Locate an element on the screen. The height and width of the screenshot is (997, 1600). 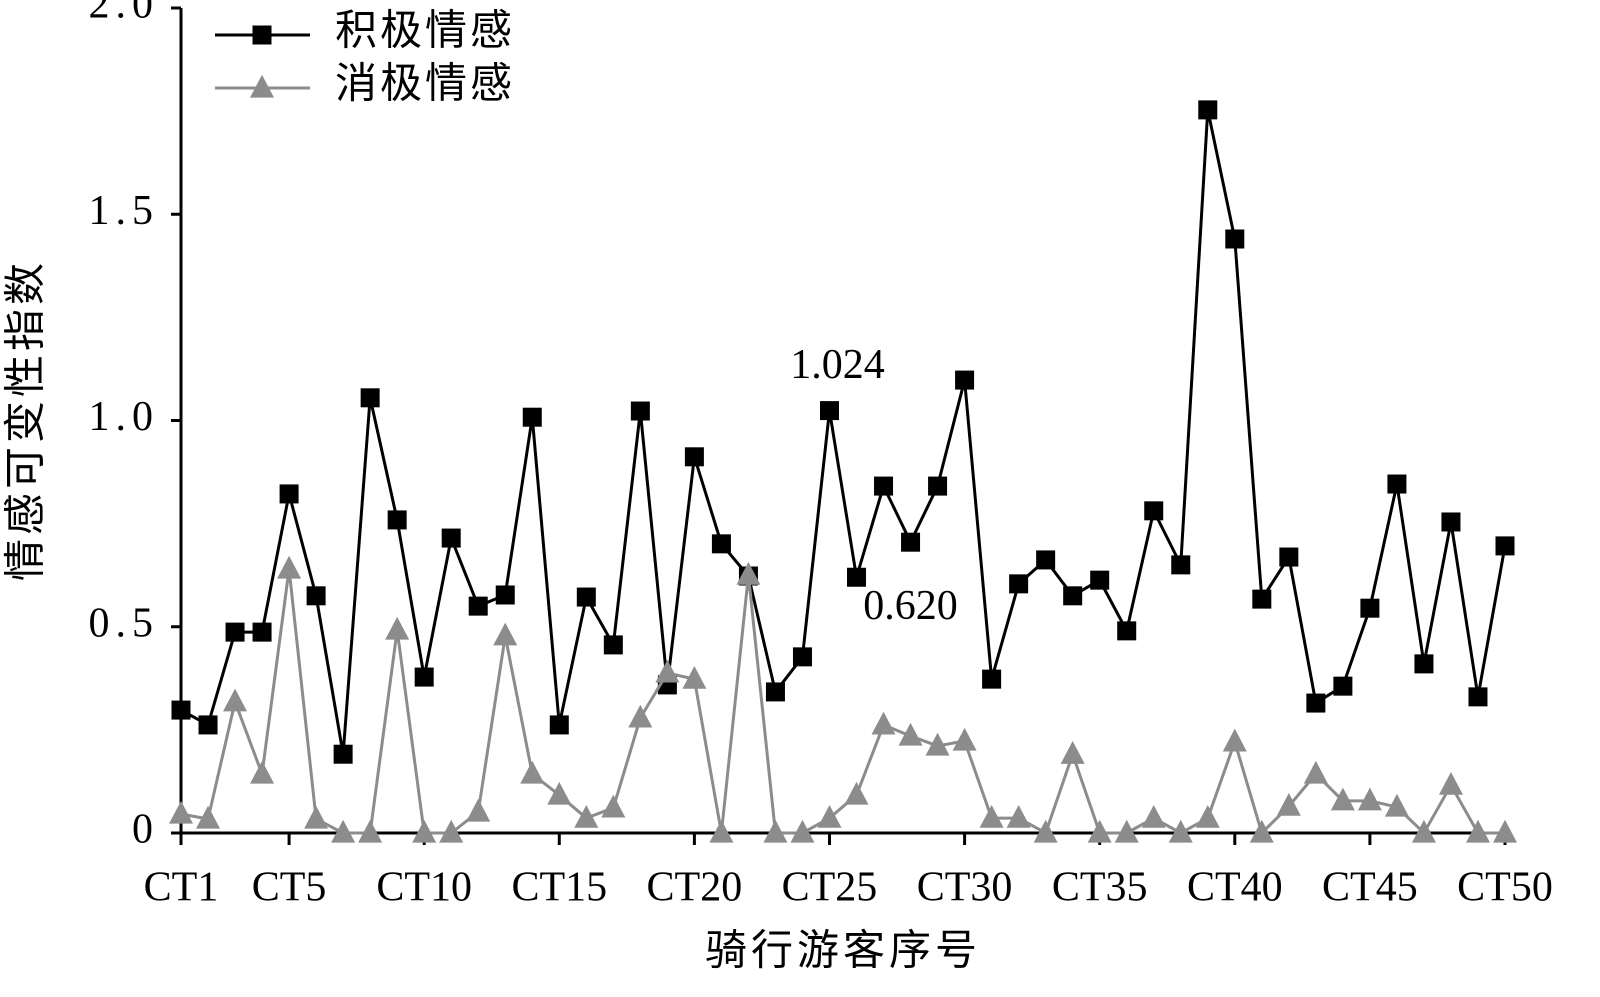
y-tick-label: 0 is located at coordinates (145, 830).